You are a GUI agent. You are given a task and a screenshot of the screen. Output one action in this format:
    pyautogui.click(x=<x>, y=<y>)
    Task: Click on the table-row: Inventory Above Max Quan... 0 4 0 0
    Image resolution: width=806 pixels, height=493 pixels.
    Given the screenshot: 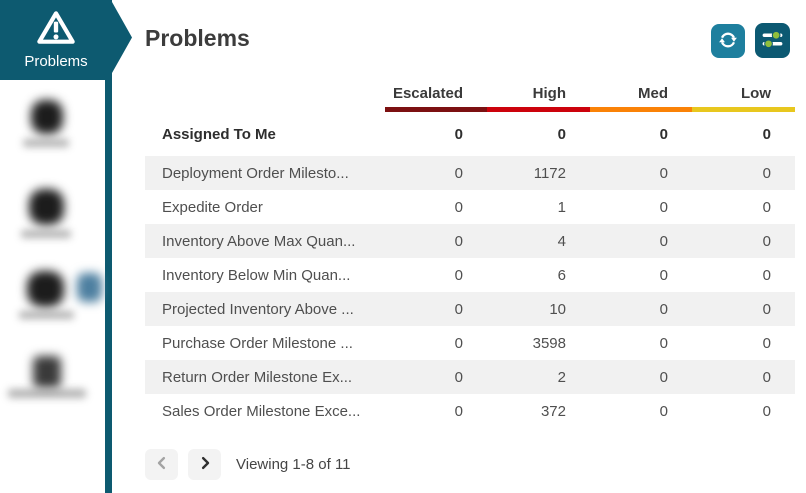 What is the action you would take?
    pyautogui.click(x=470, y=241)
    